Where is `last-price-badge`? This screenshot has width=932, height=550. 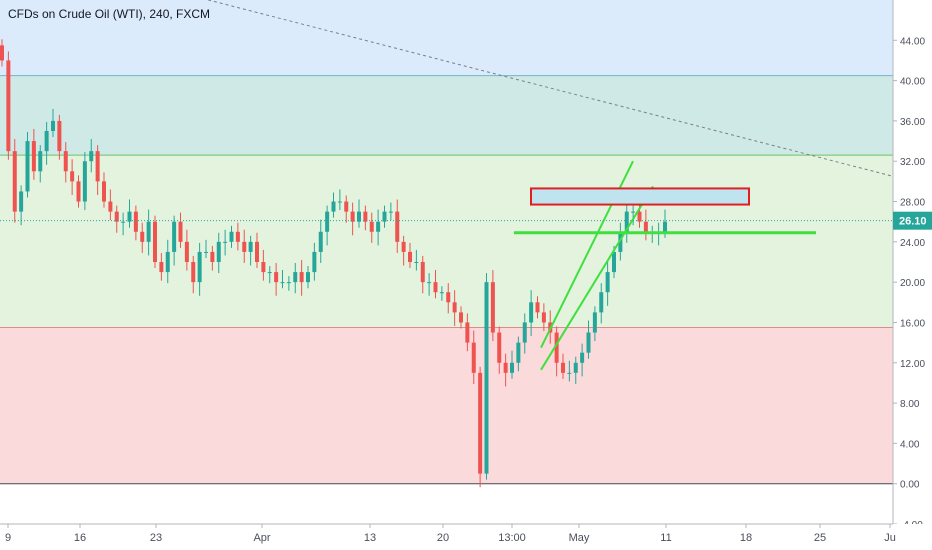 last-price-badge is located at coordinates (912, 220).